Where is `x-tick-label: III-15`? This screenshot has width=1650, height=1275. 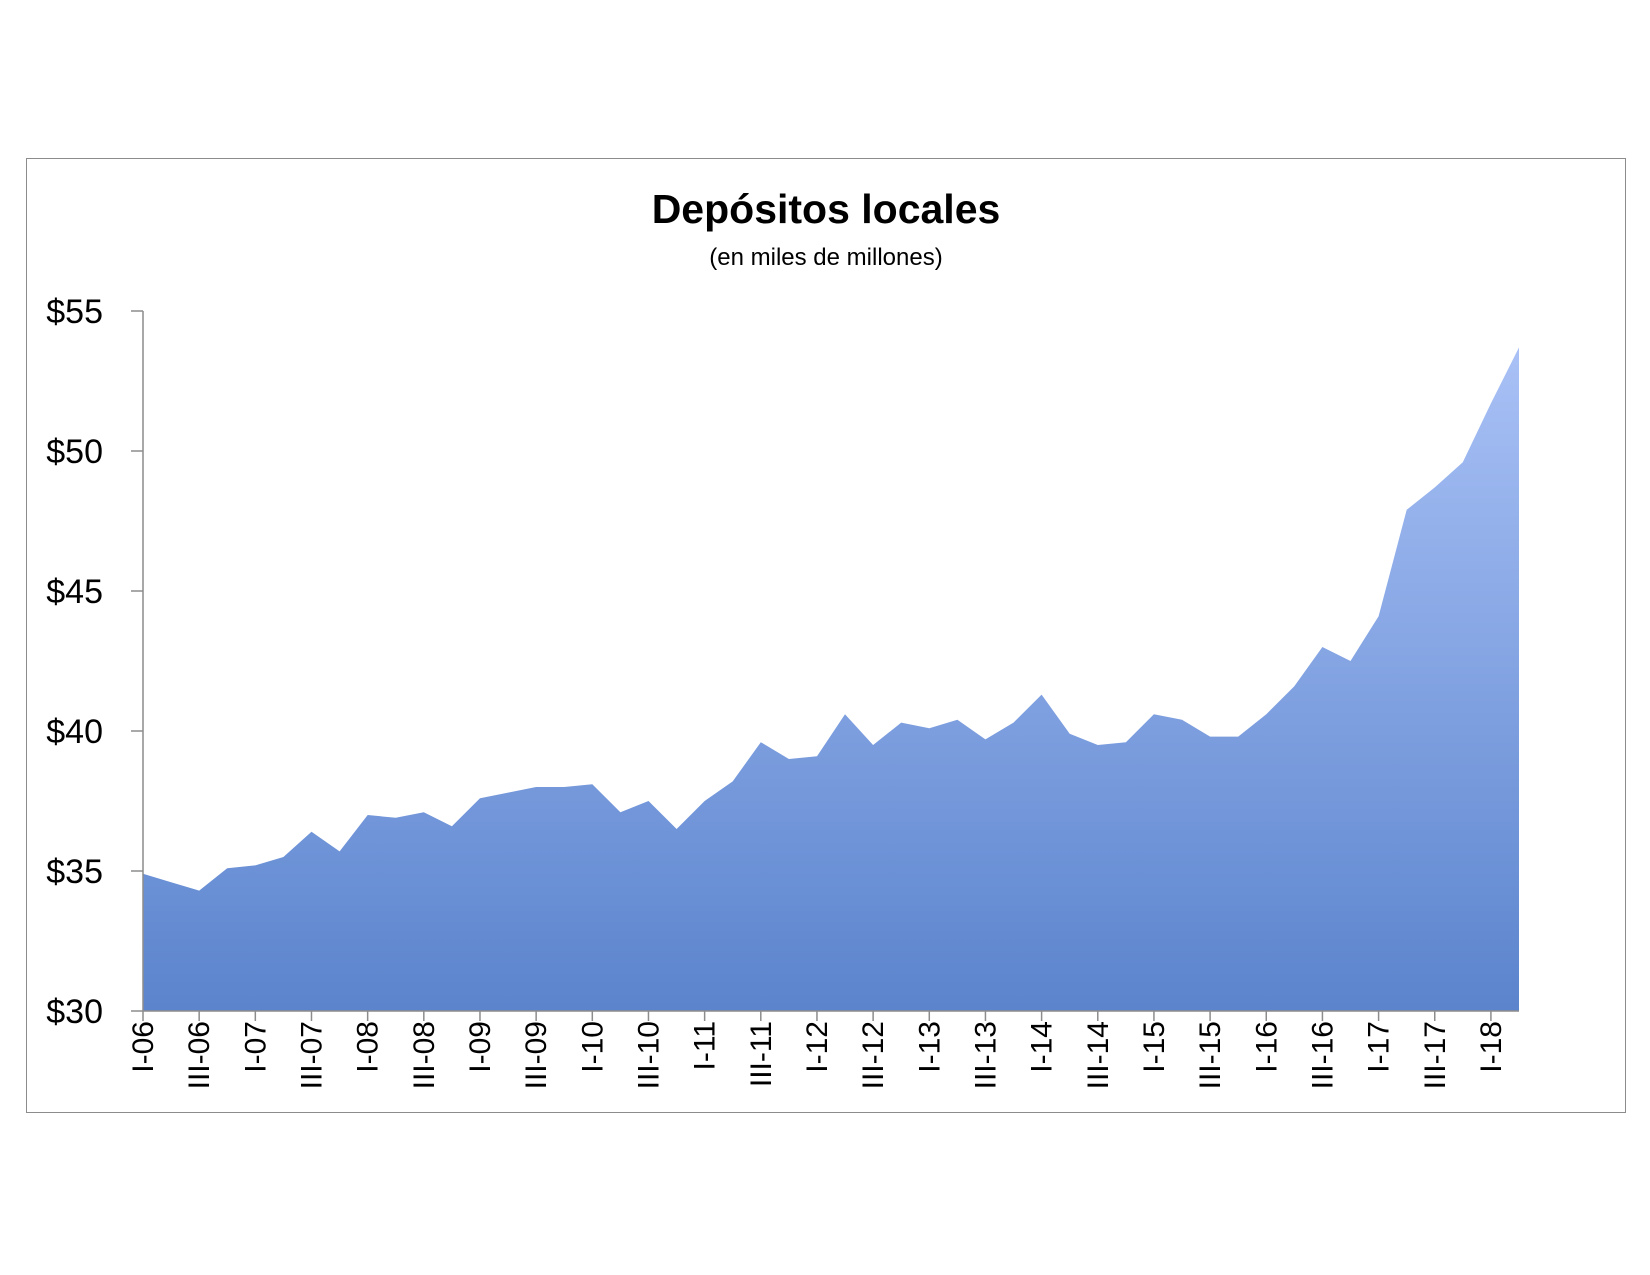
x-tick-label: III-15 is located at coordinates (1210, 1055).